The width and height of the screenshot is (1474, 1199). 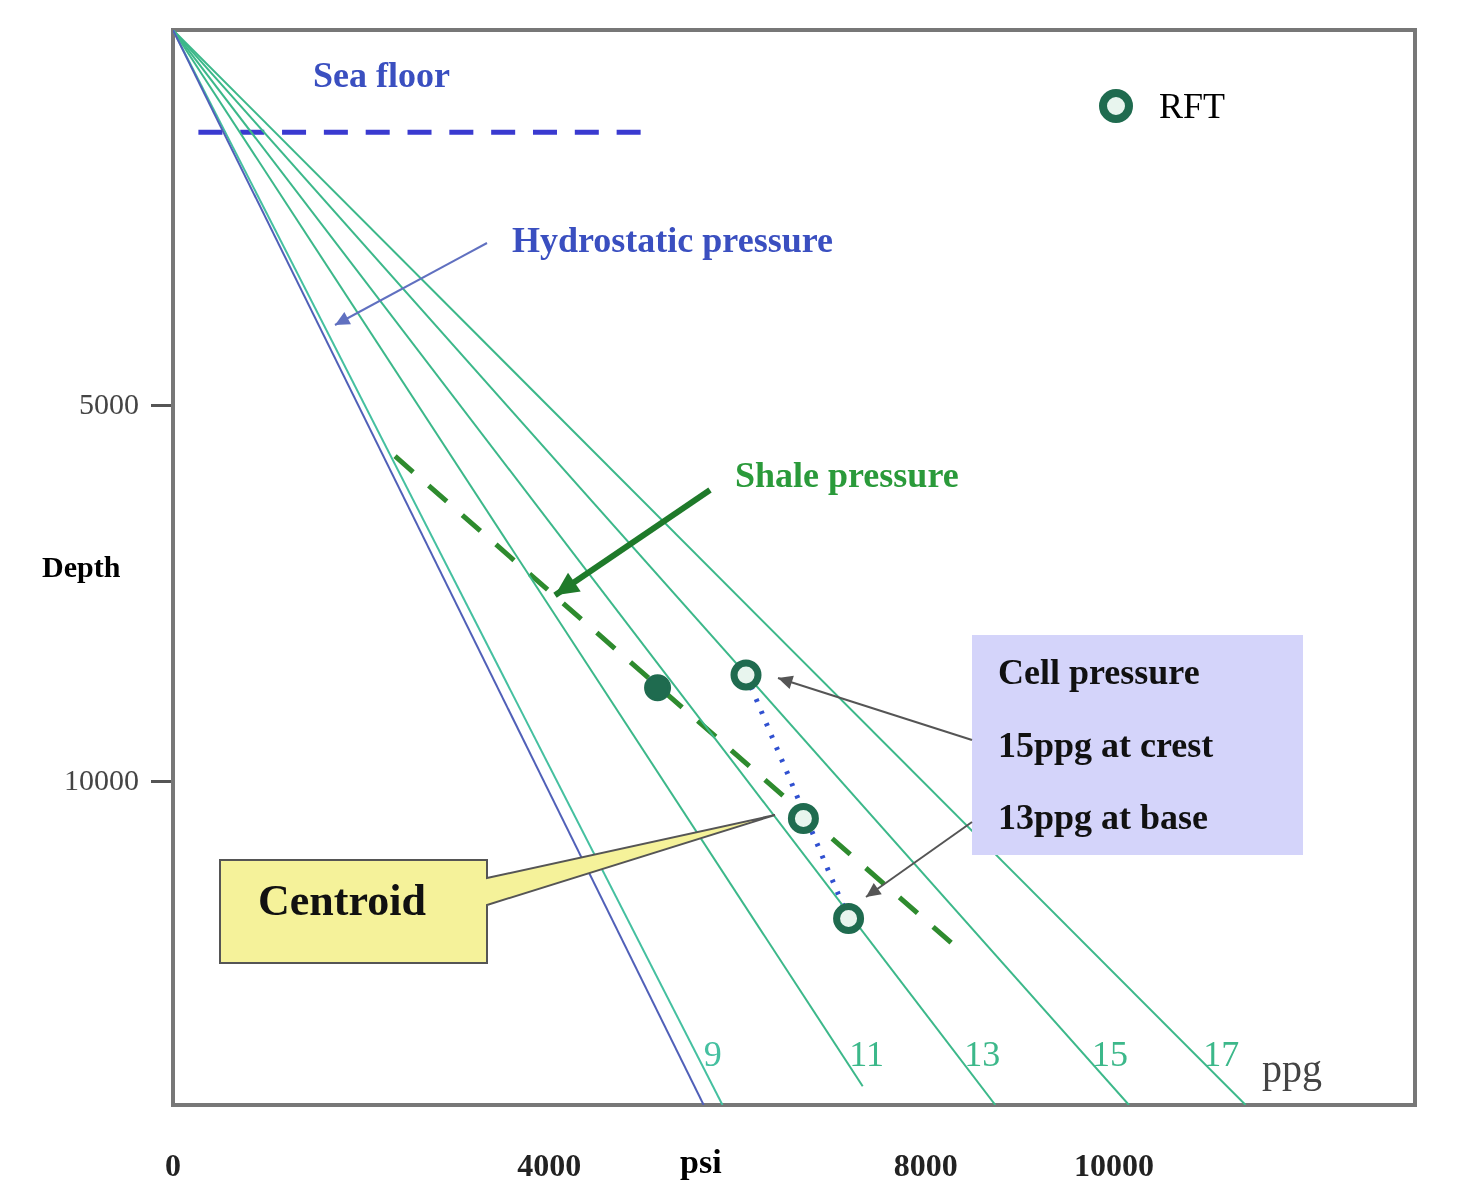 I want to click on x-tick-label: 10000, so click(x=1113, y=1165).